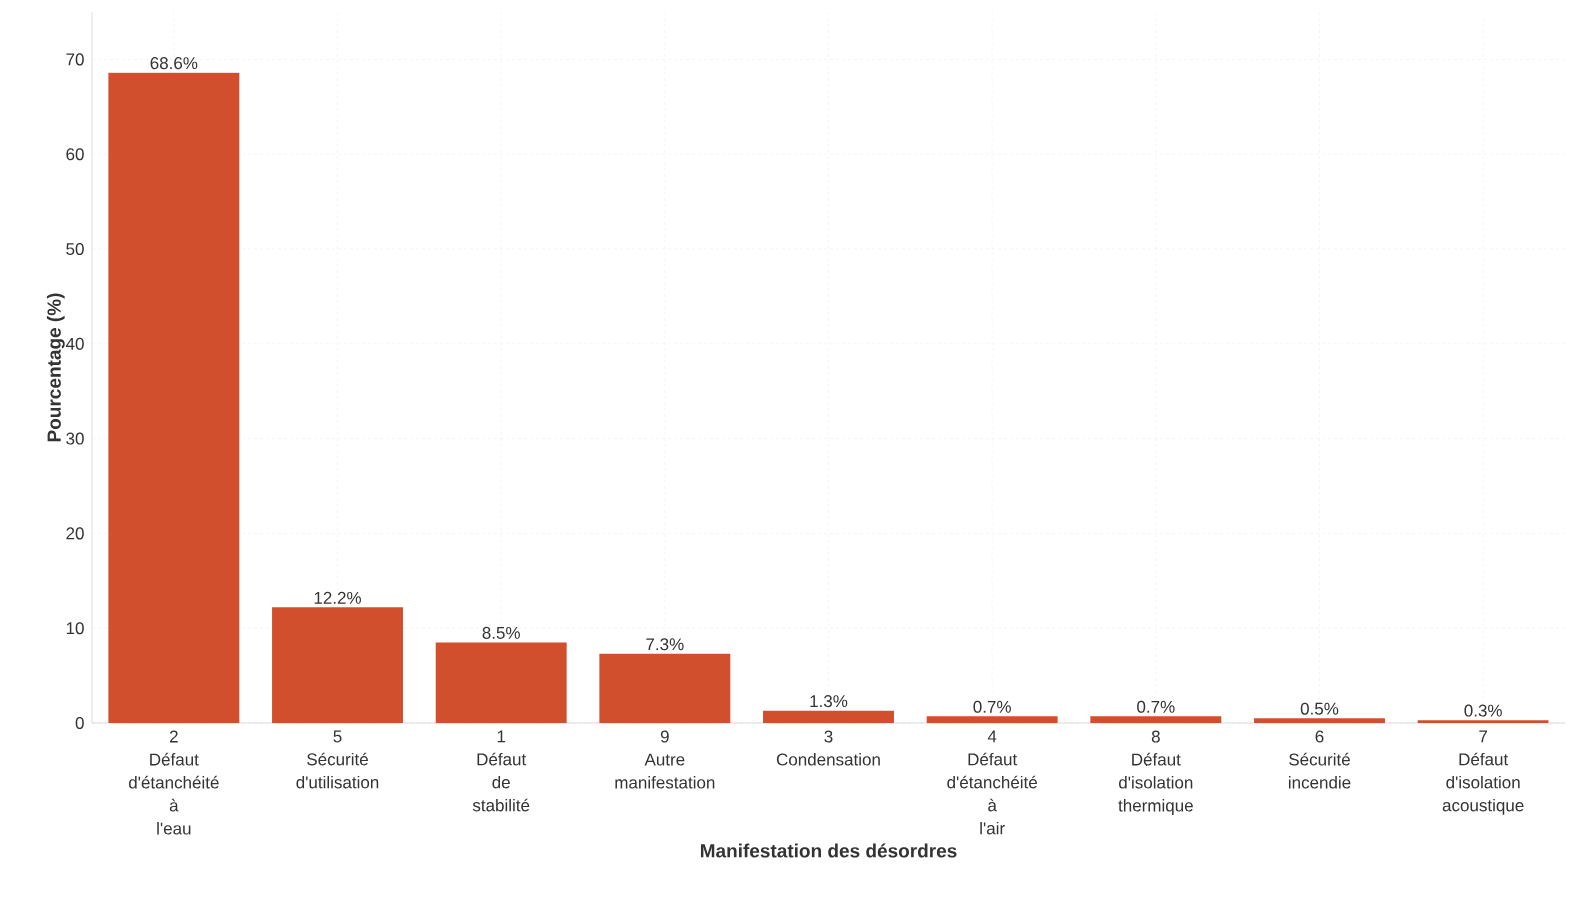 This screenshot has height=897, width=1583. What do you see at coordinates (75, 533) in the screenshot?
I see `y-tick-label: 20` at bounding box center [75, 533].